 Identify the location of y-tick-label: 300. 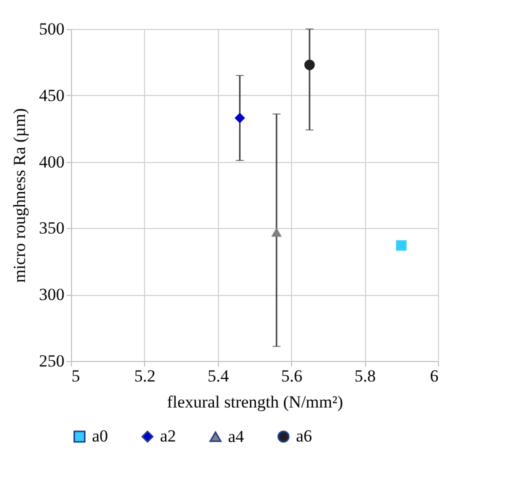
(51, 294).